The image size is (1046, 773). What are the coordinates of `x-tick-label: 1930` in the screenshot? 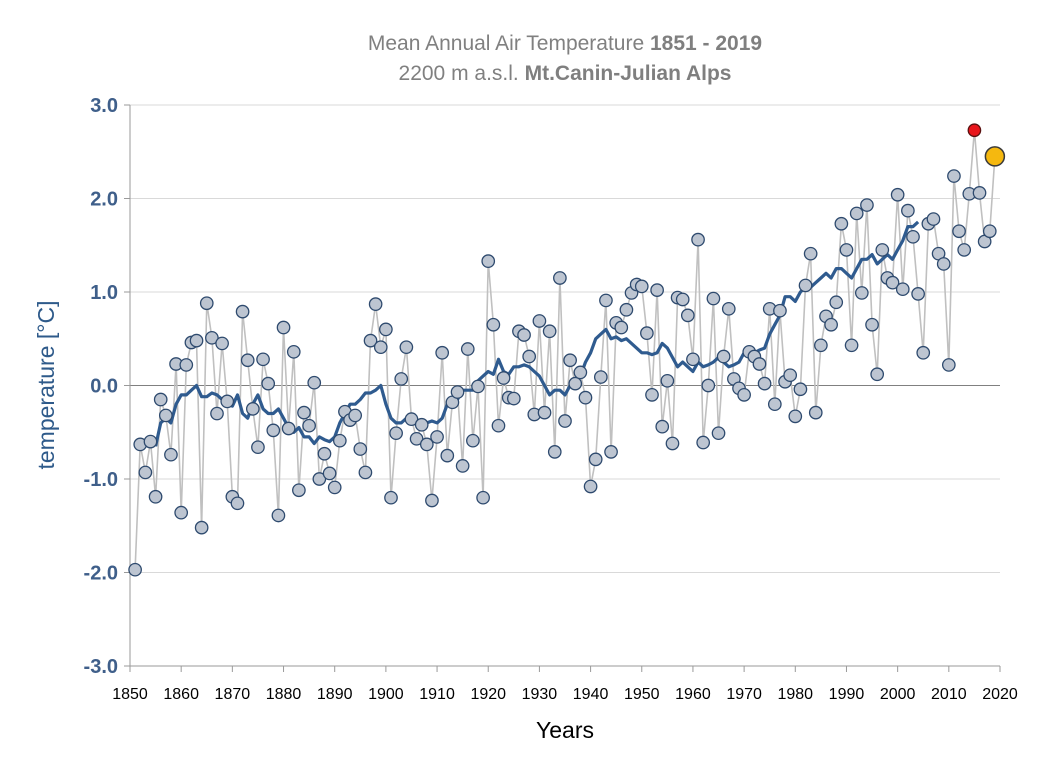 It's located at (540, 694).